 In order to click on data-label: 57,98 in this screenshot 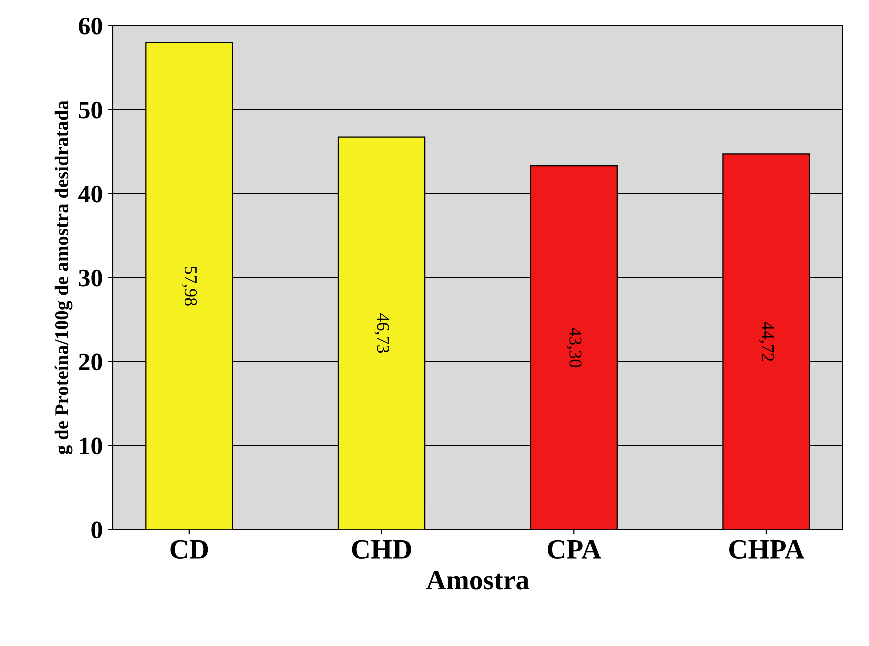, I will do `click(190, 286)`.